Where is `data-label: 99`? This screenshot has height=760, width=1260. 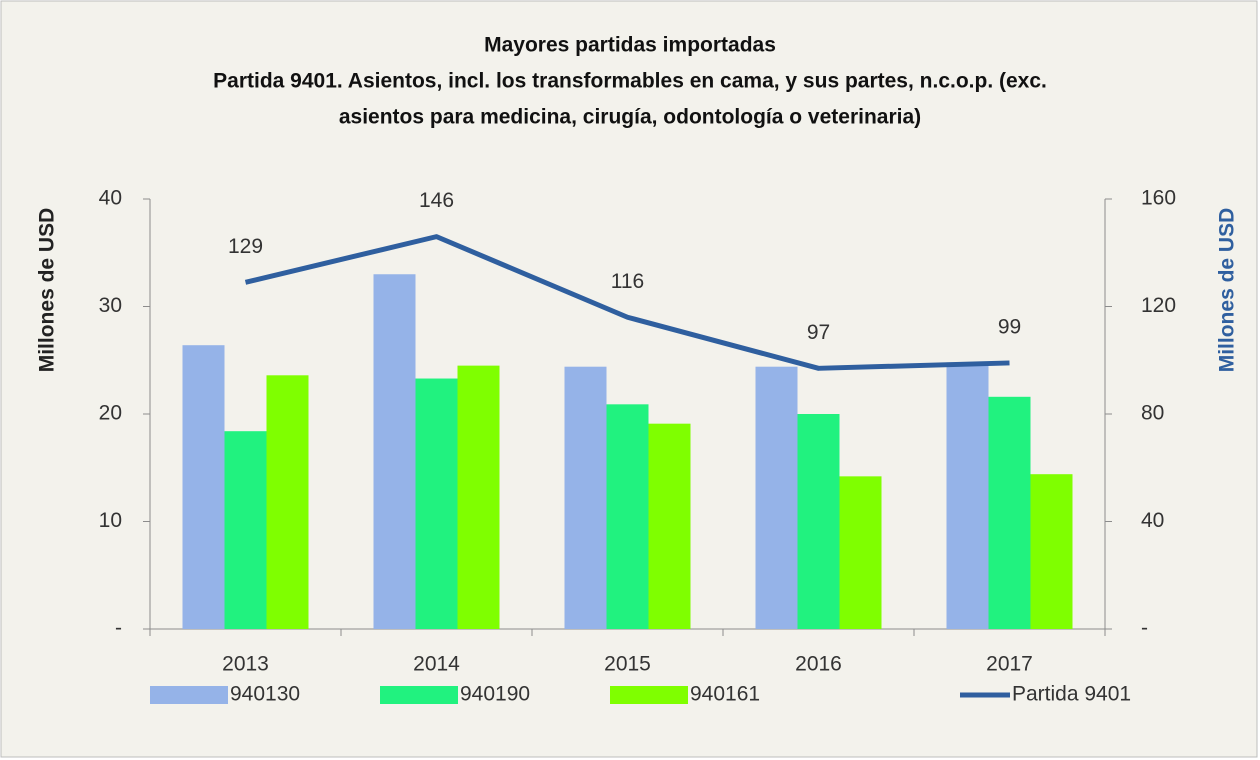 data-label: 99 is located at coordinates (1009, 326).